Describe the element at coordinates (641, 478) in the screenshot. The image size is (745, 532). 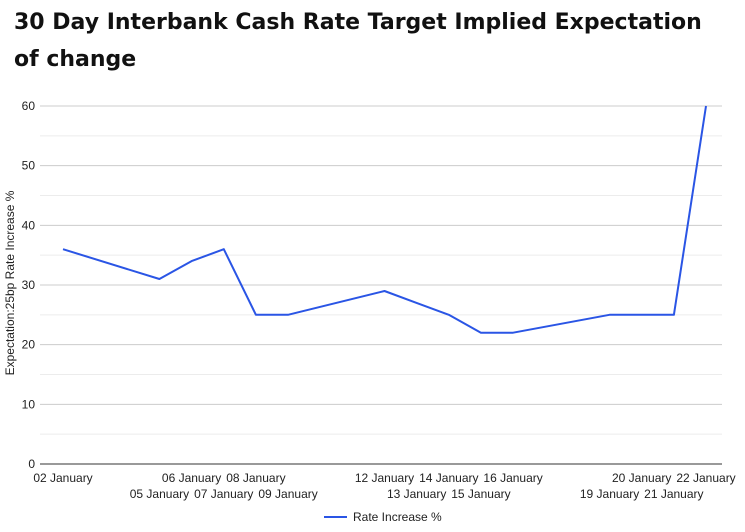
I see `x-tick-label: 20 January` at that location.